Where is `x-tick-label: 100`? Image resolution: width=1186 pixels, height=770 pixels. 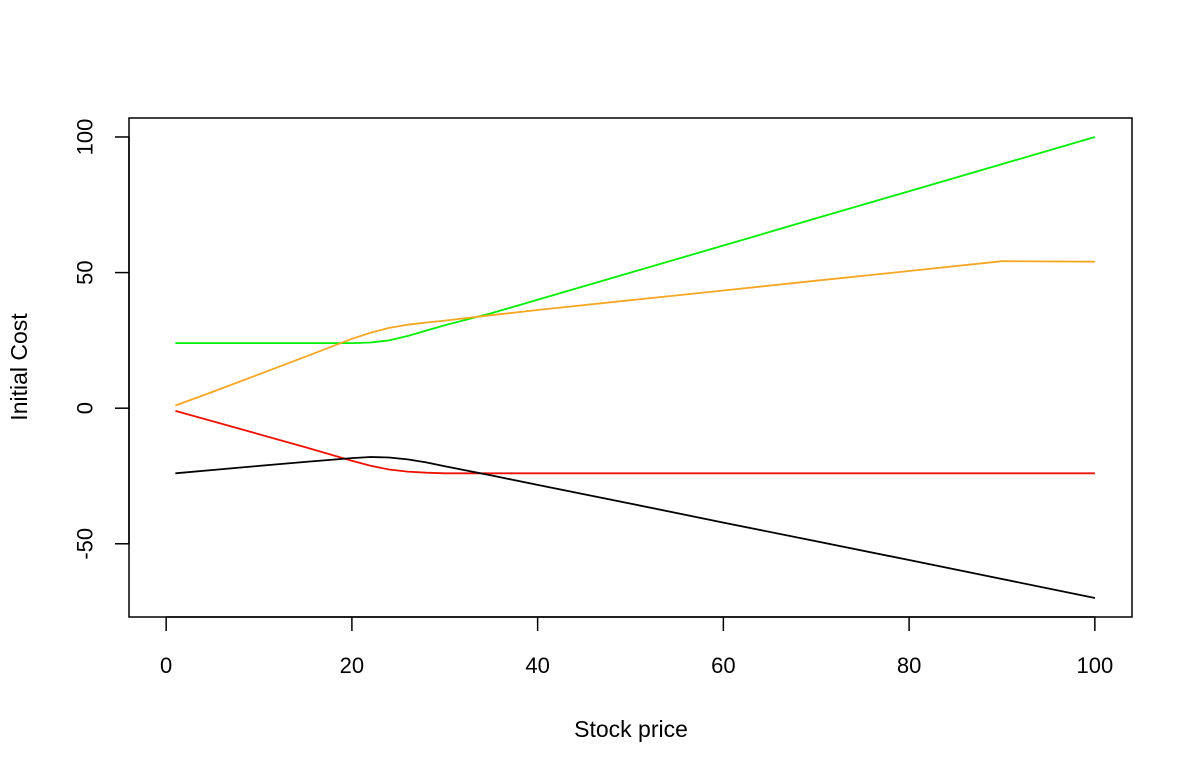
x-tick-label: 100 is located at coordinates (1094, 665).